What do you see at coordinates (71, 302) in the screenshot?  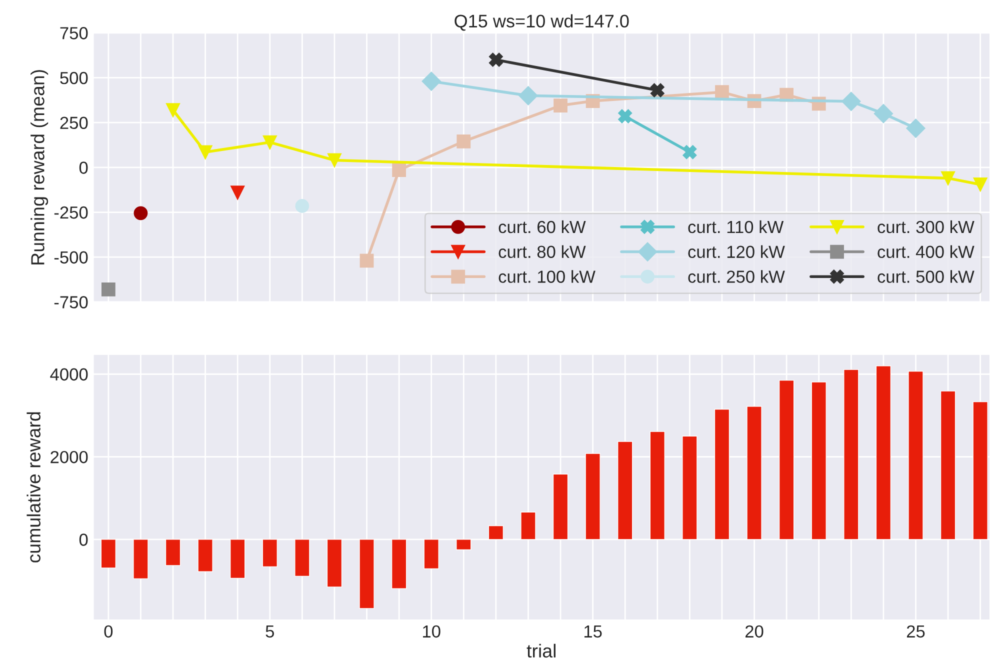 I see `y-tick-label: -750` at bounding box center [71, 302].